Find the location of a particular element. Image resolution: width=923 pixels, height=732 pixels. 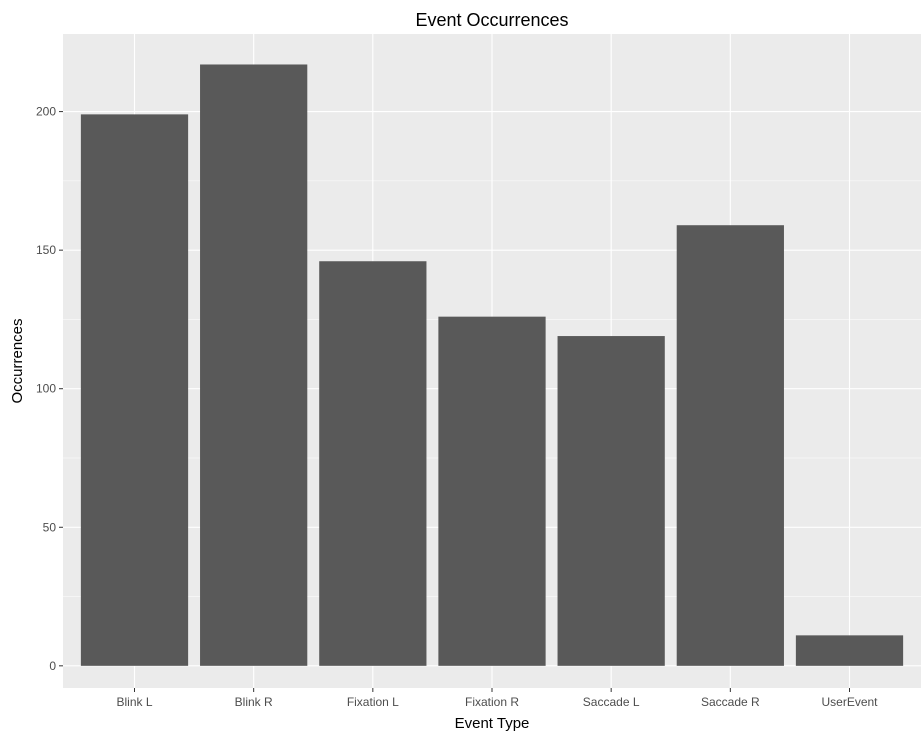

x-tick-label: Saccade L is located at coordinates (611, 702).